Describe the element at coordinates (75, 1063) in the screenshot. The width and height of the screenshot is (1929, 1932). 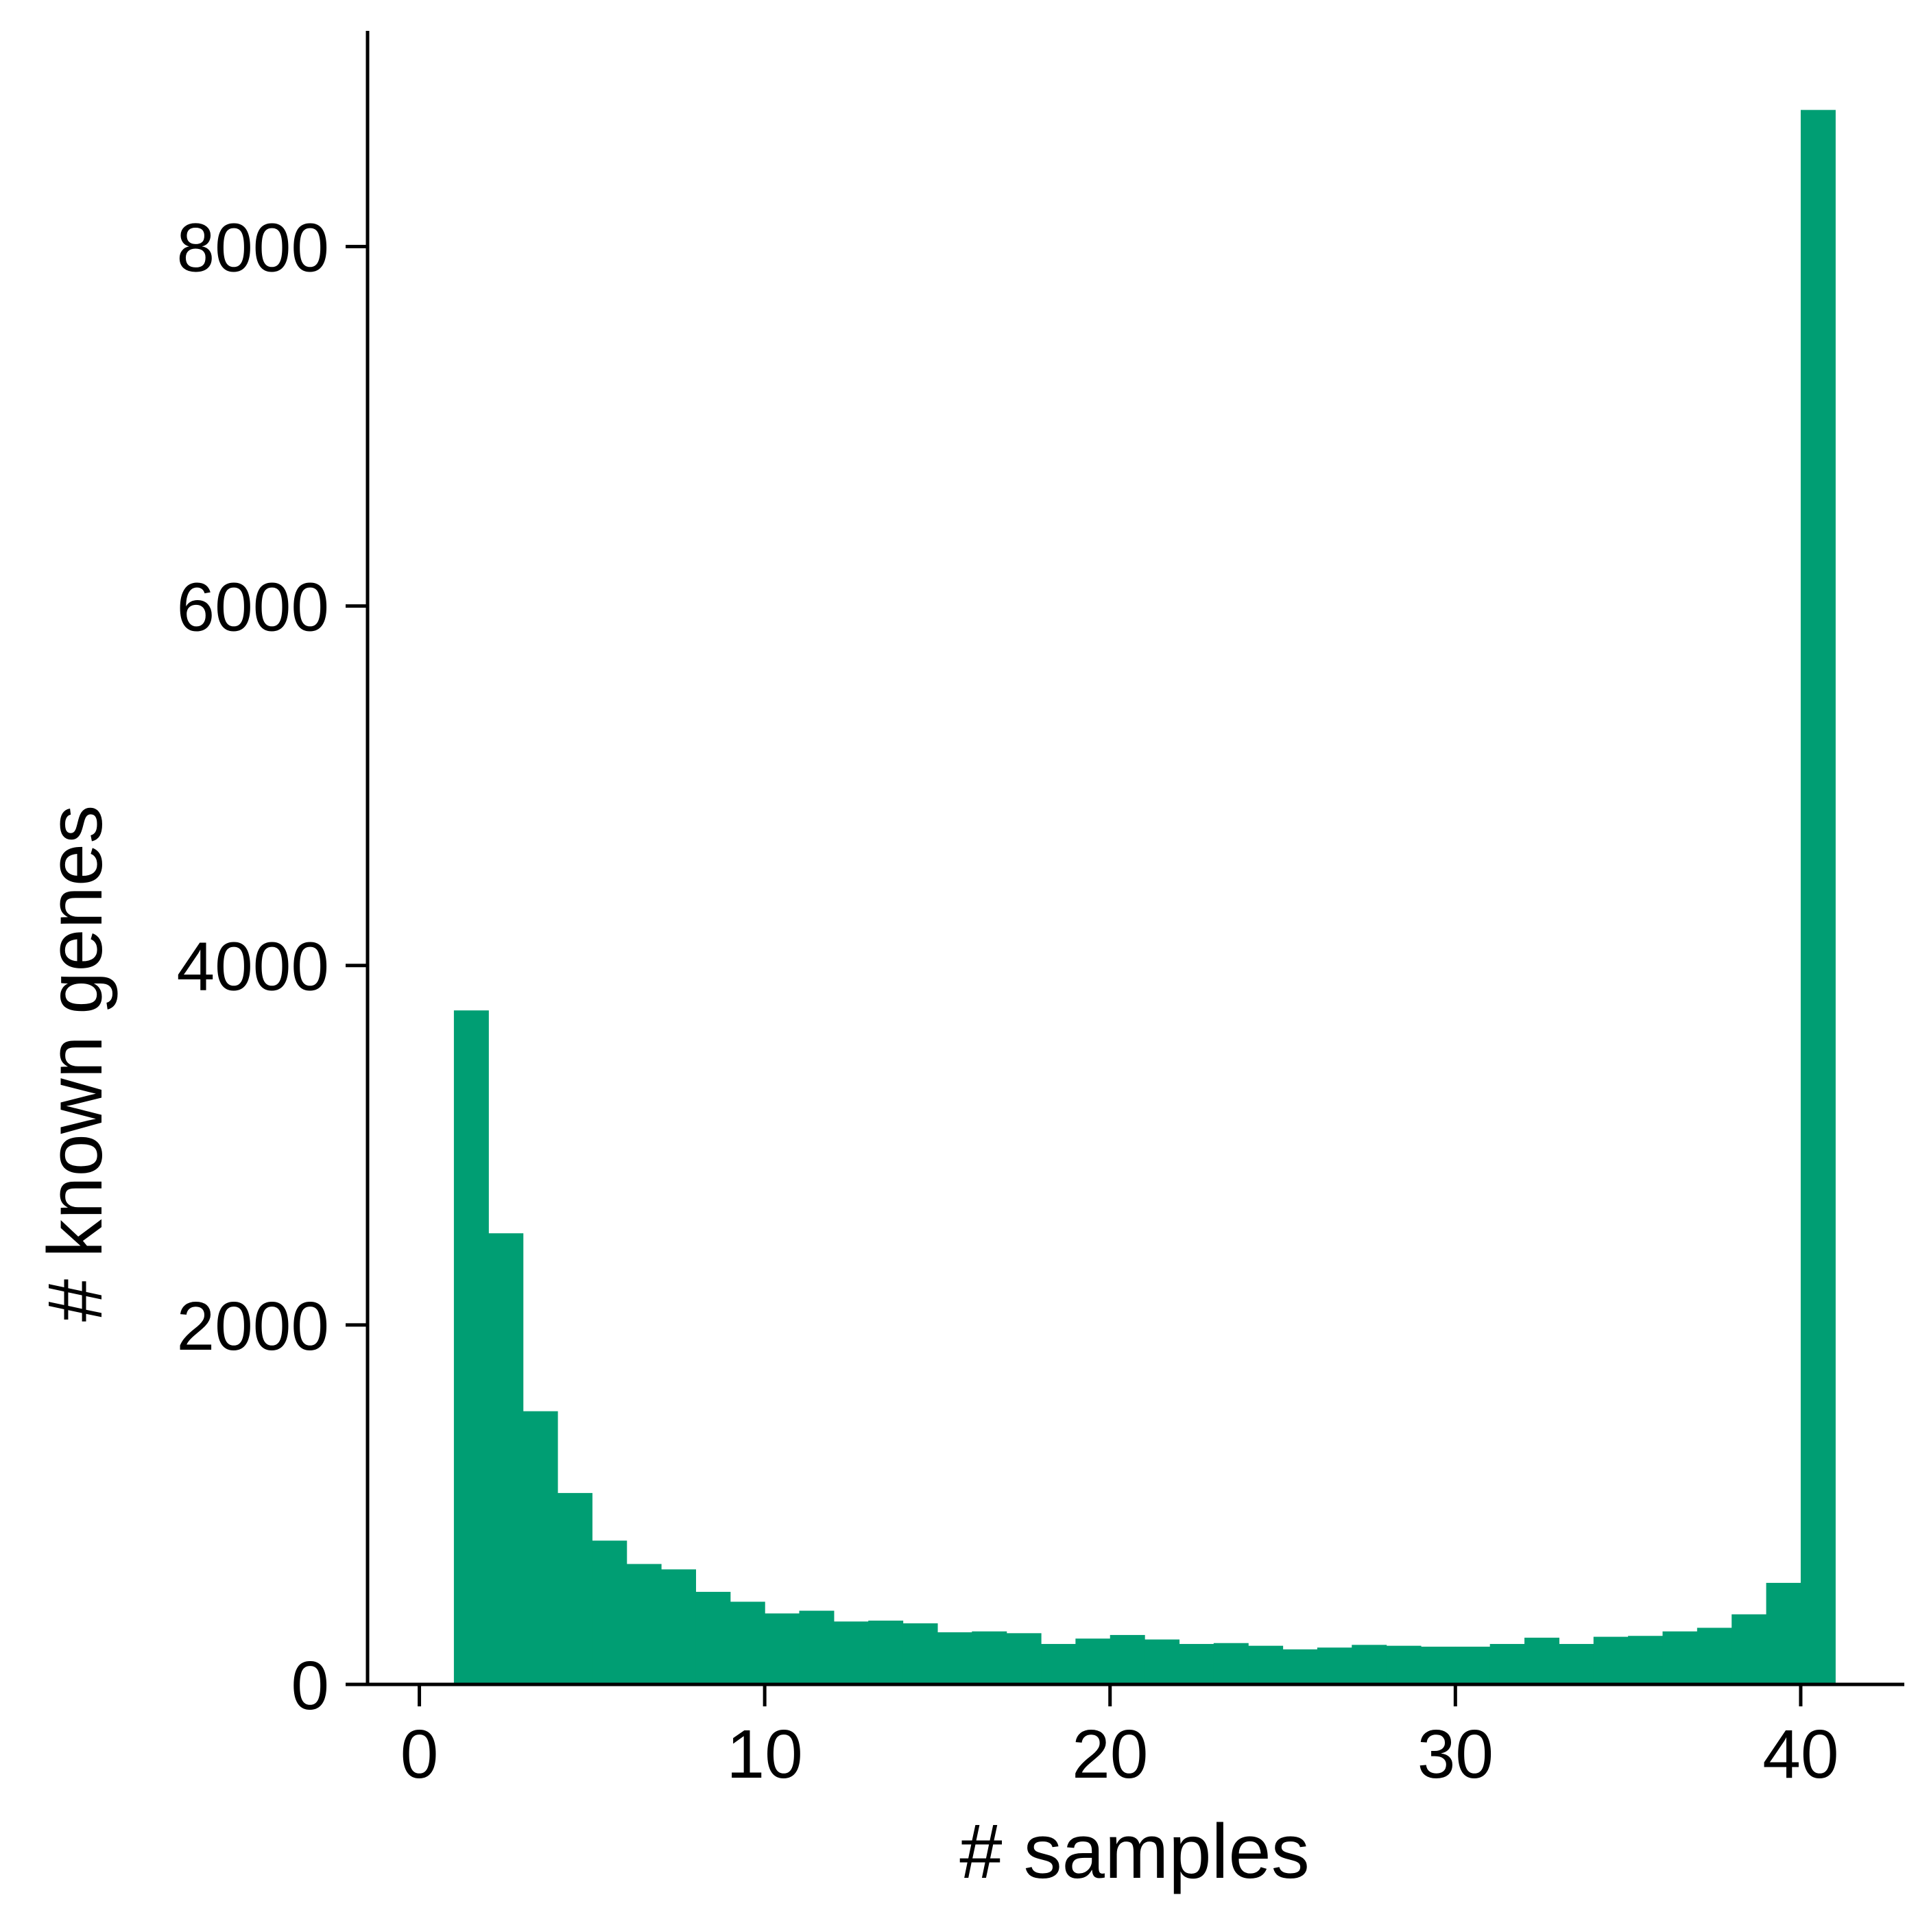
I see `y-axis-title: # known genes` at that location.